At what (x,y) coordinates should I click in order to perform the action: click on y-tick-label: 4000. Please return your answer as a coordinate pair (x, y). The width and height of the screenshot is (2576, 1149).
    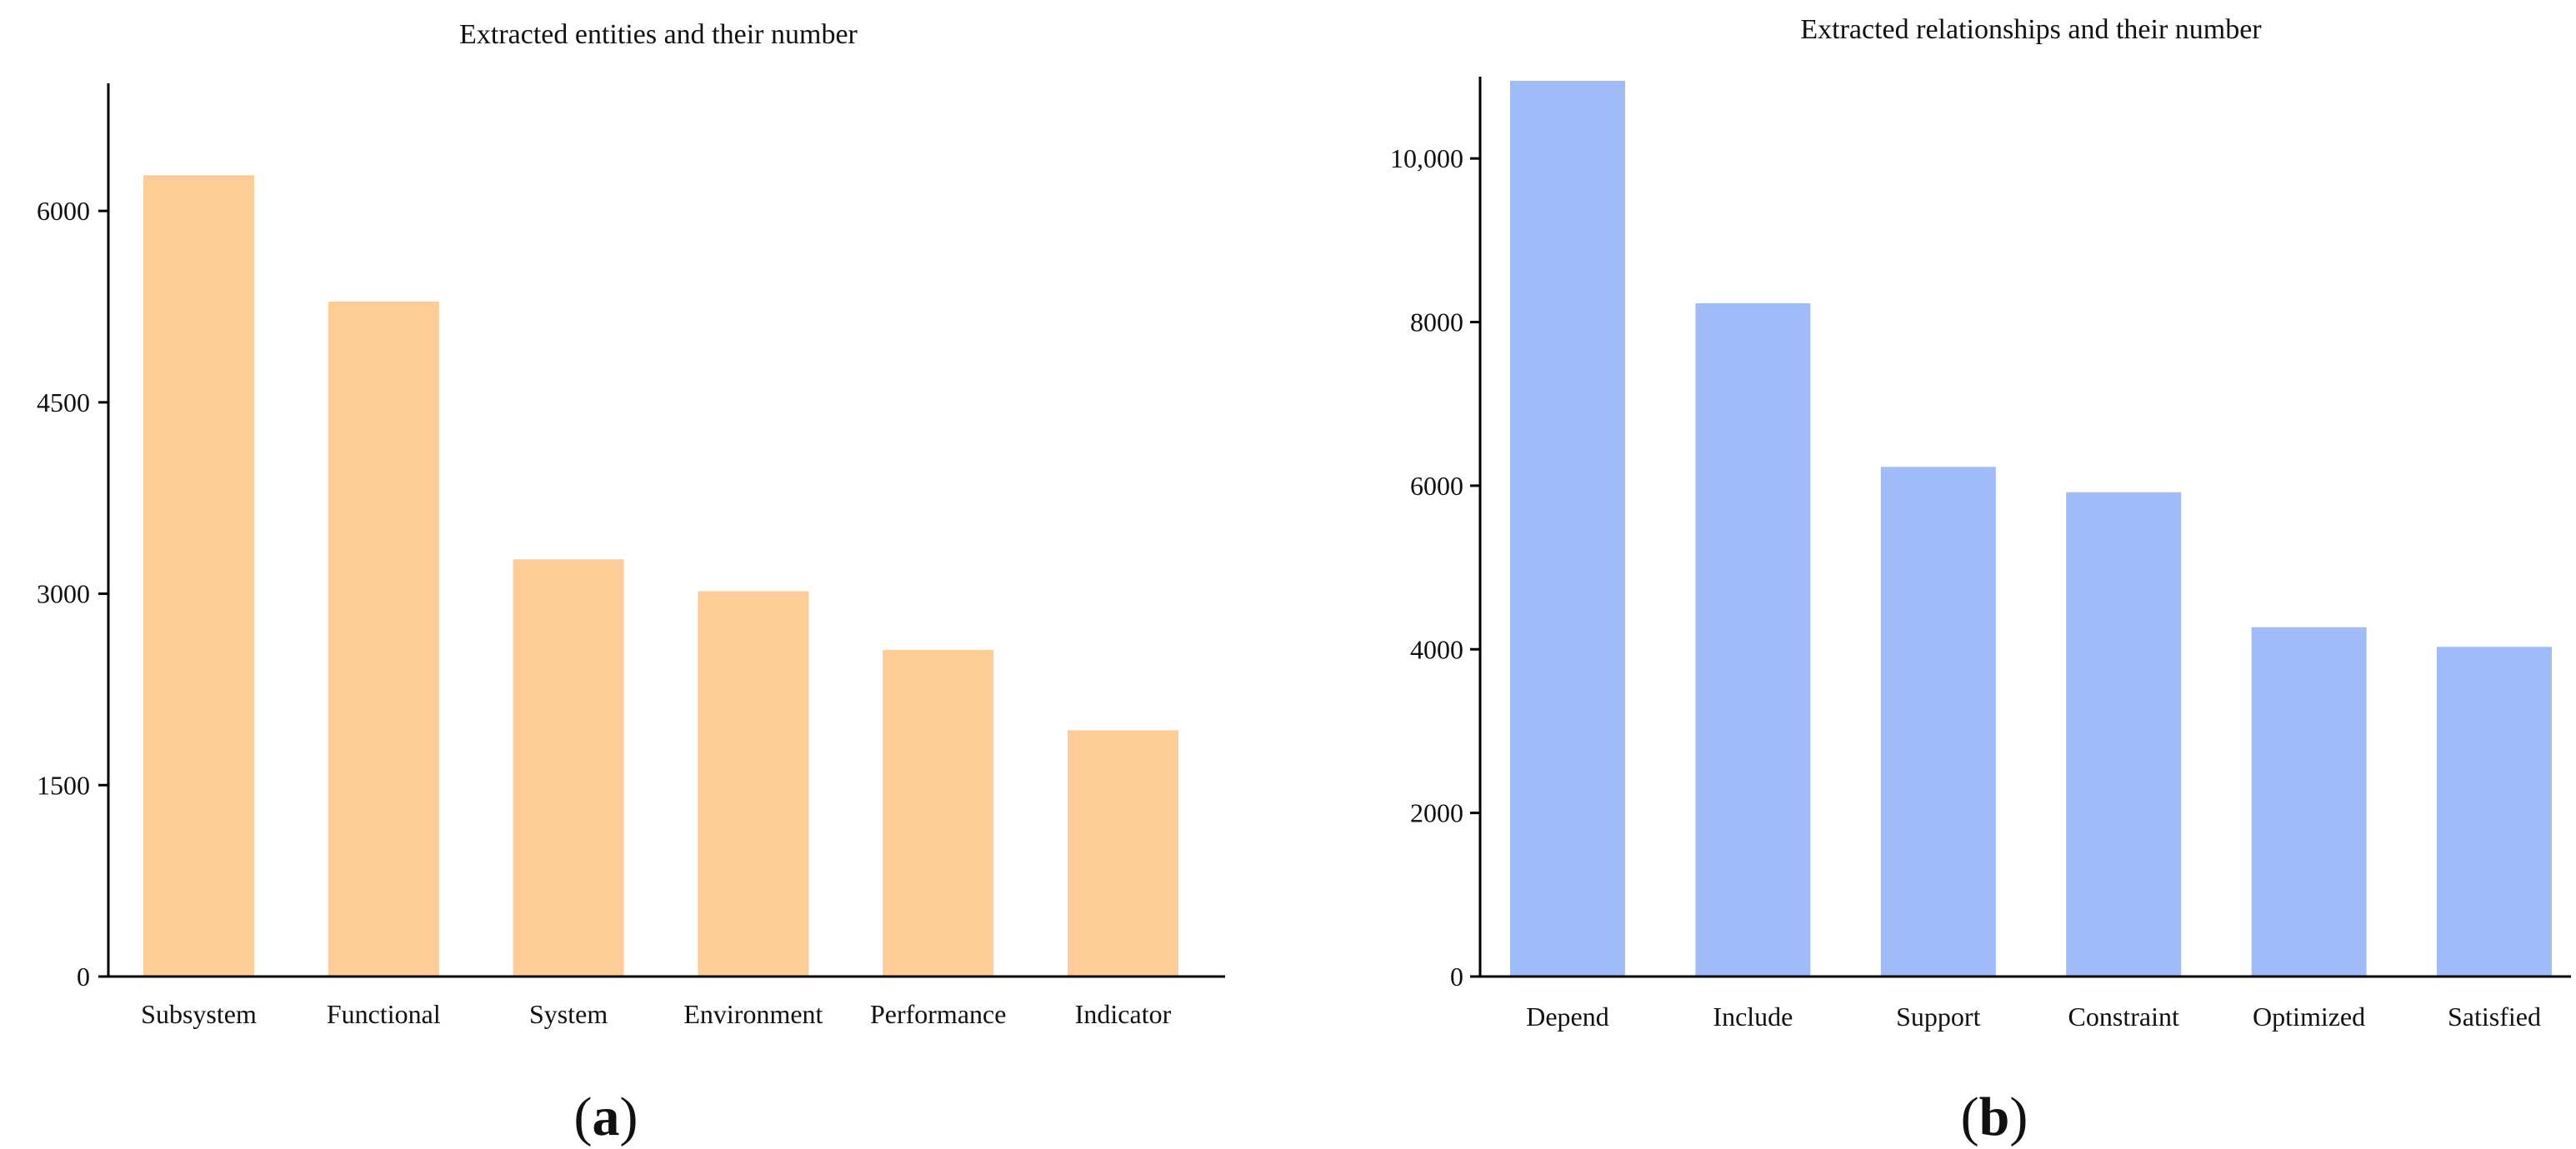
    Looking at the image, I should click on (1437, 649).